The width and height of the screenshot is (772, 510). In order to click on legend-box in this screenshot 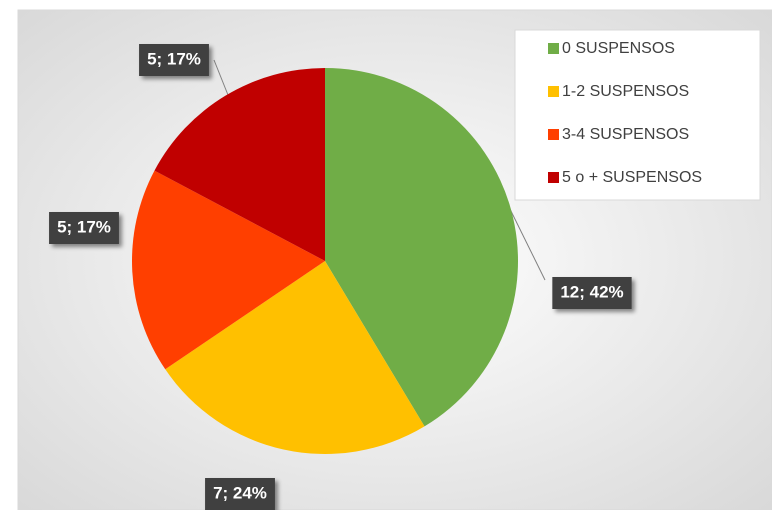, I will do `click(637, 115)`.